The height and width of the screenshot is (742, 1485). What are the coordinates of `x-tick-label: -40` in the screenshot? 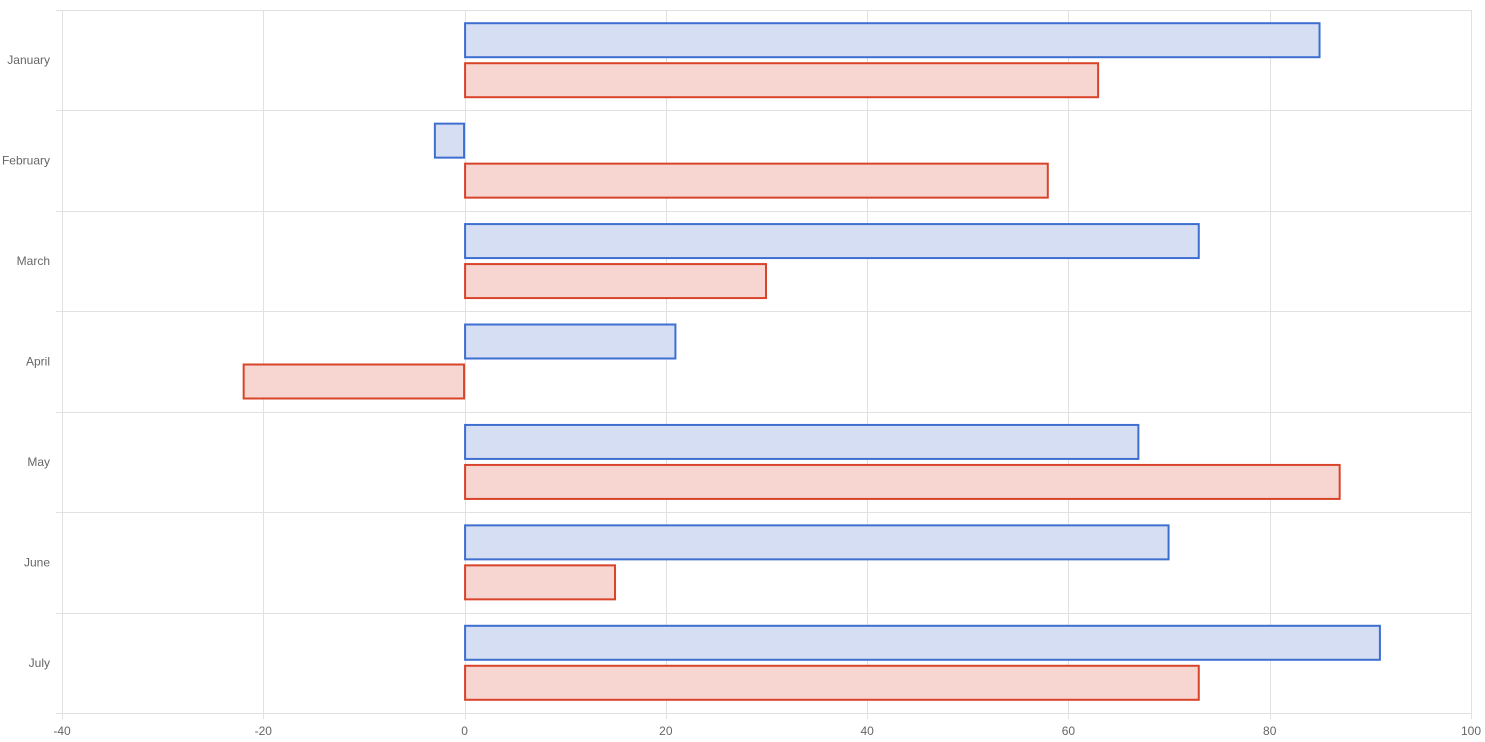 It's located at (62, 731).